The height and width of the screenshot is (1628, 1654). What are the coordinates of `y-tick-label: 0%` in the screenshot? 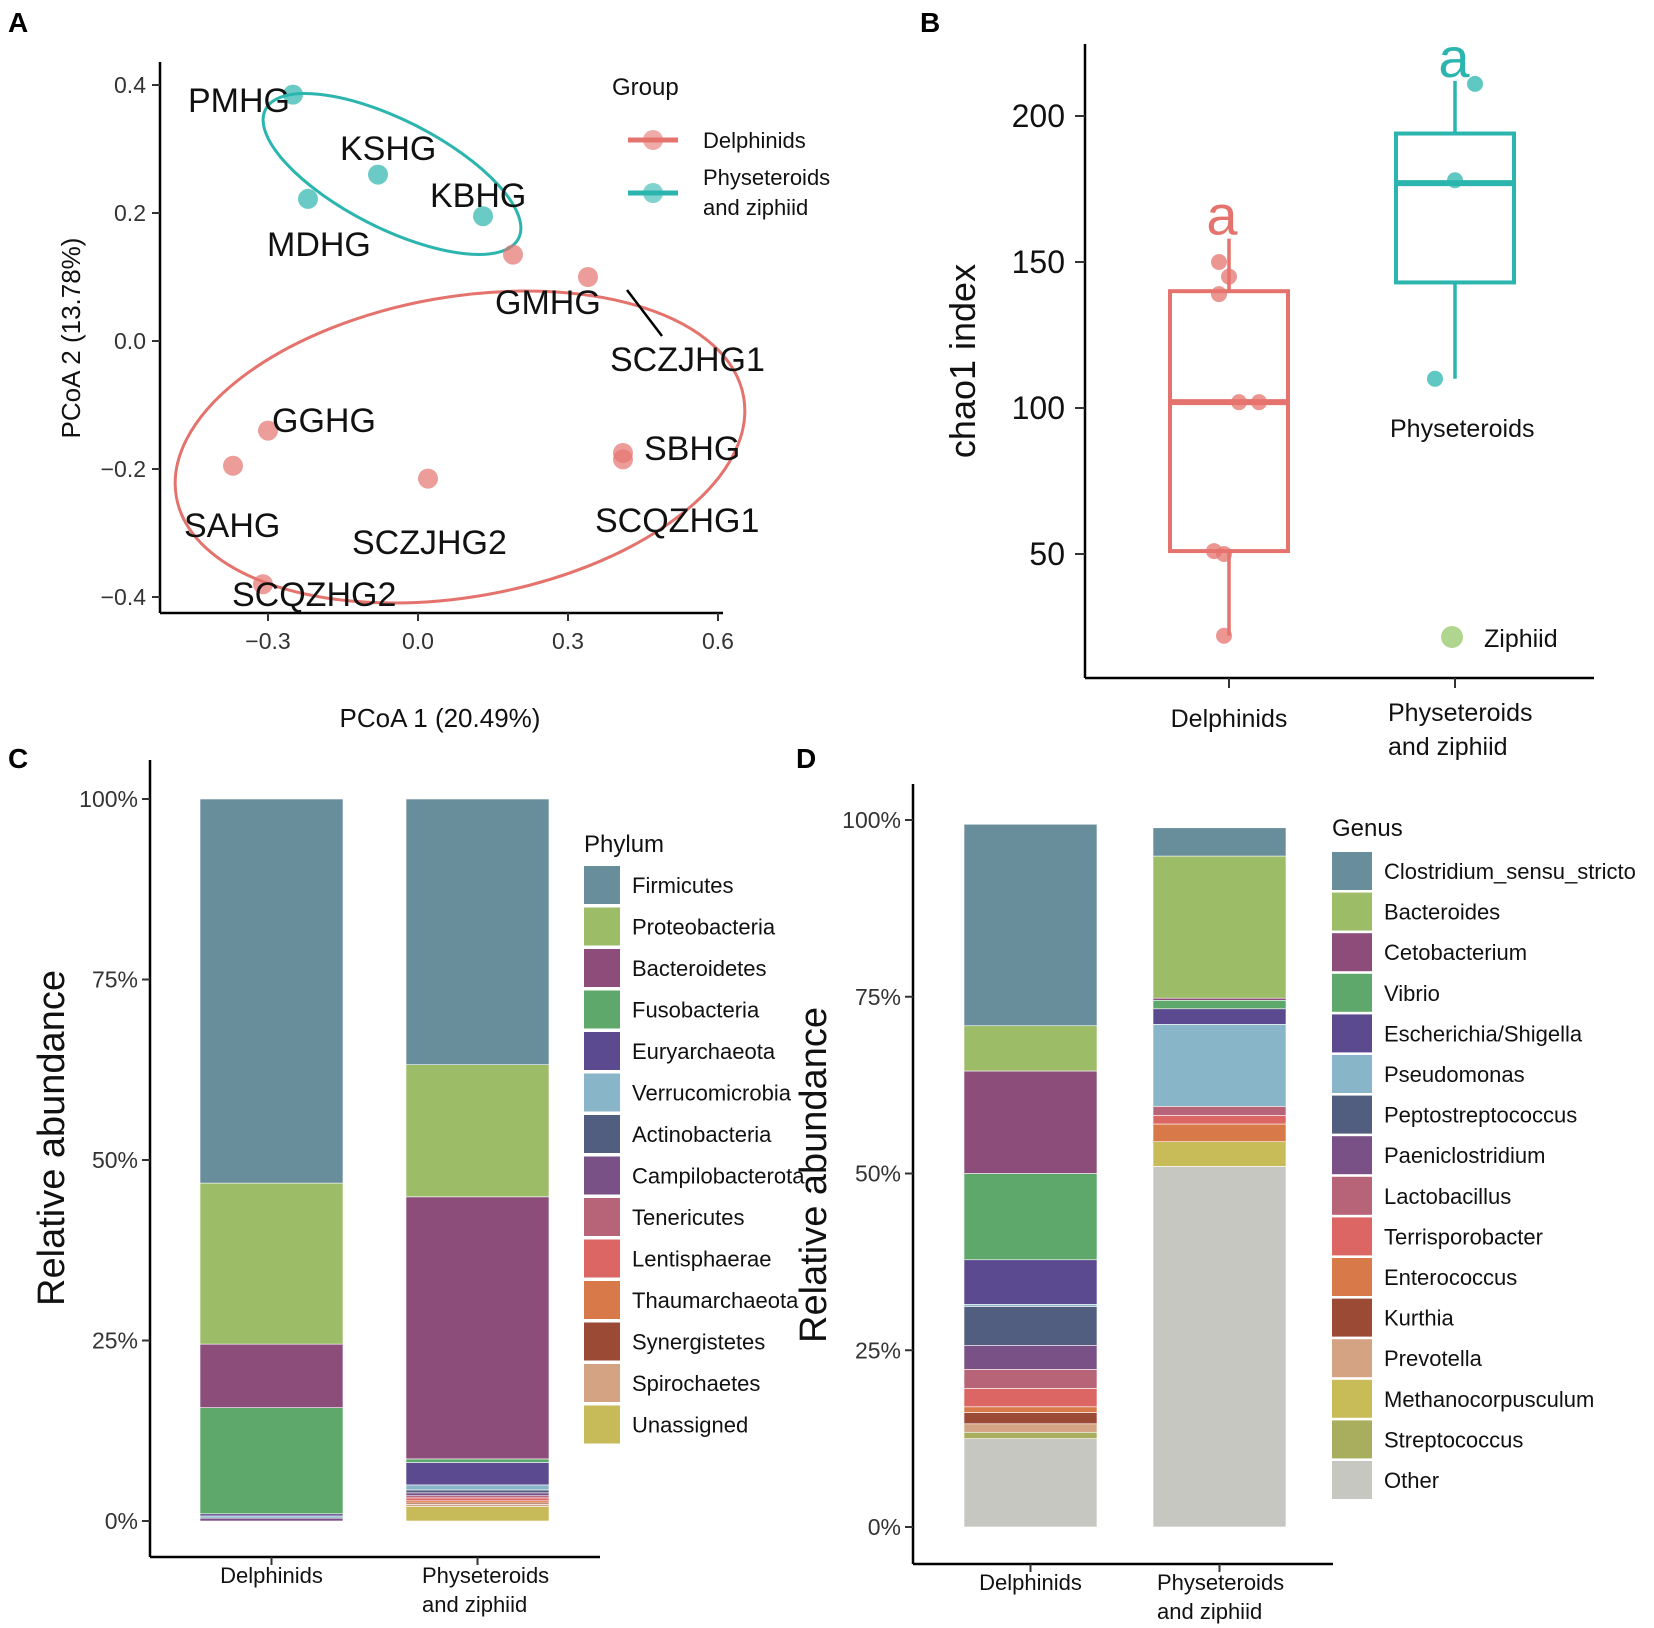 It's located at (884, 1527).